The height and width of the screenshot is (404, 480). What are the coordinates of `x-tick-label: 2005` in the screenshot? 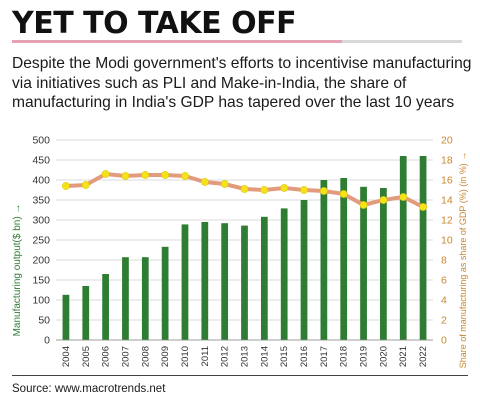 It's located at (86, 356).